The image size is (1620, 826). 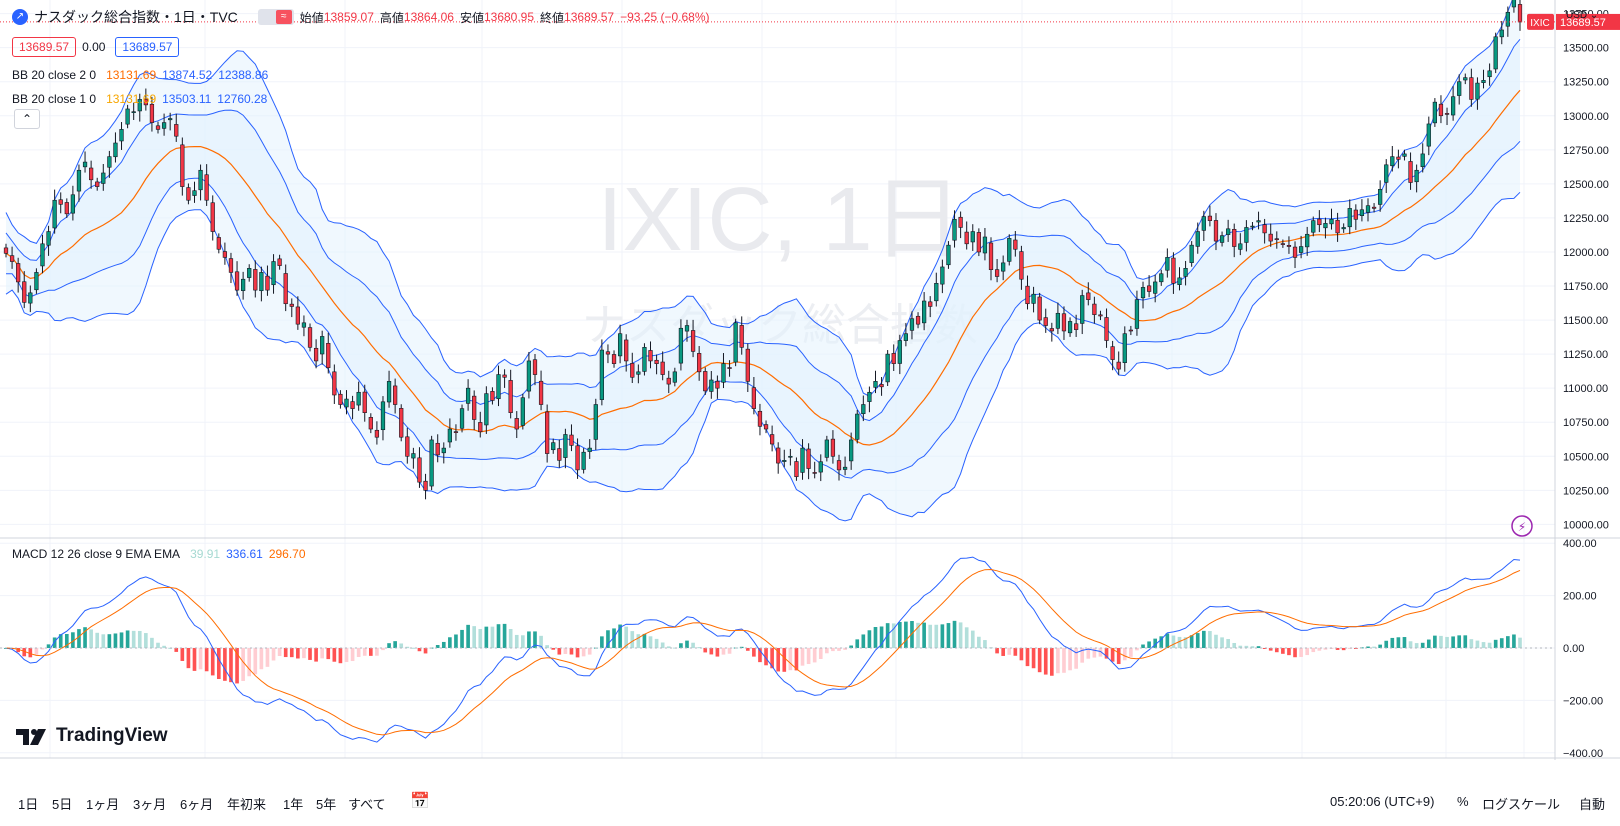 I want to click on symbol-logo-icon: ↗, so click(x=20, y=17).